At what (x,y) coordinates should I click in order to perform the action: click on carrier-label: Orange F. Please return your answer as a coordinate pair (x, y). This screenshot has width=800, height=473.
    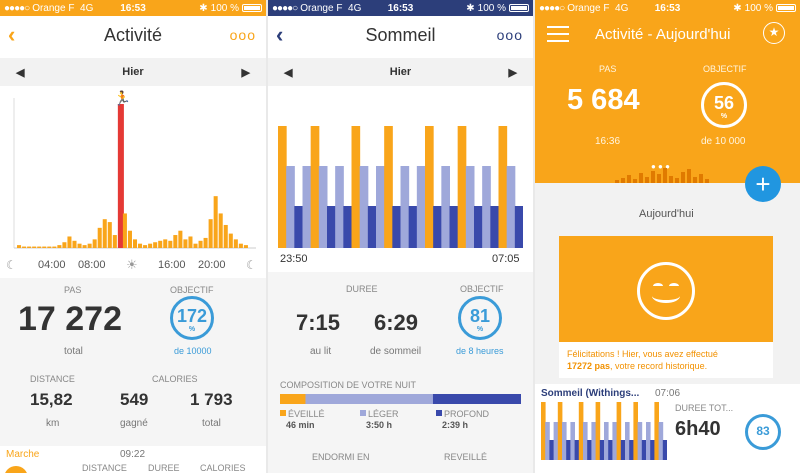
    Looking at the image, I should click on (321, 8).